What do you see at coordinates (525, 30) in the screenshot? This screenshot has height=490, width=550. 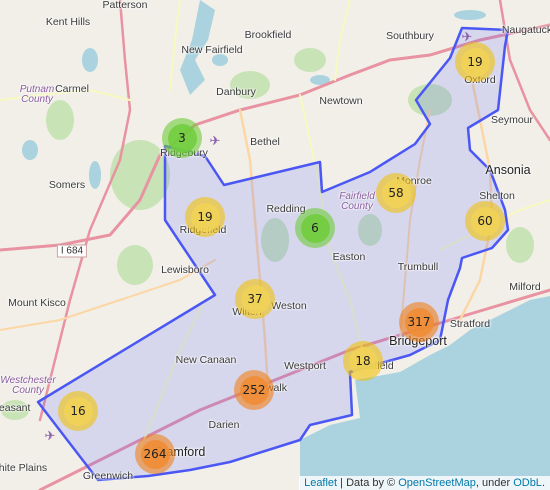 I see `place-label-naugatuck: Naugatuck` at bounding box center [525, 30].